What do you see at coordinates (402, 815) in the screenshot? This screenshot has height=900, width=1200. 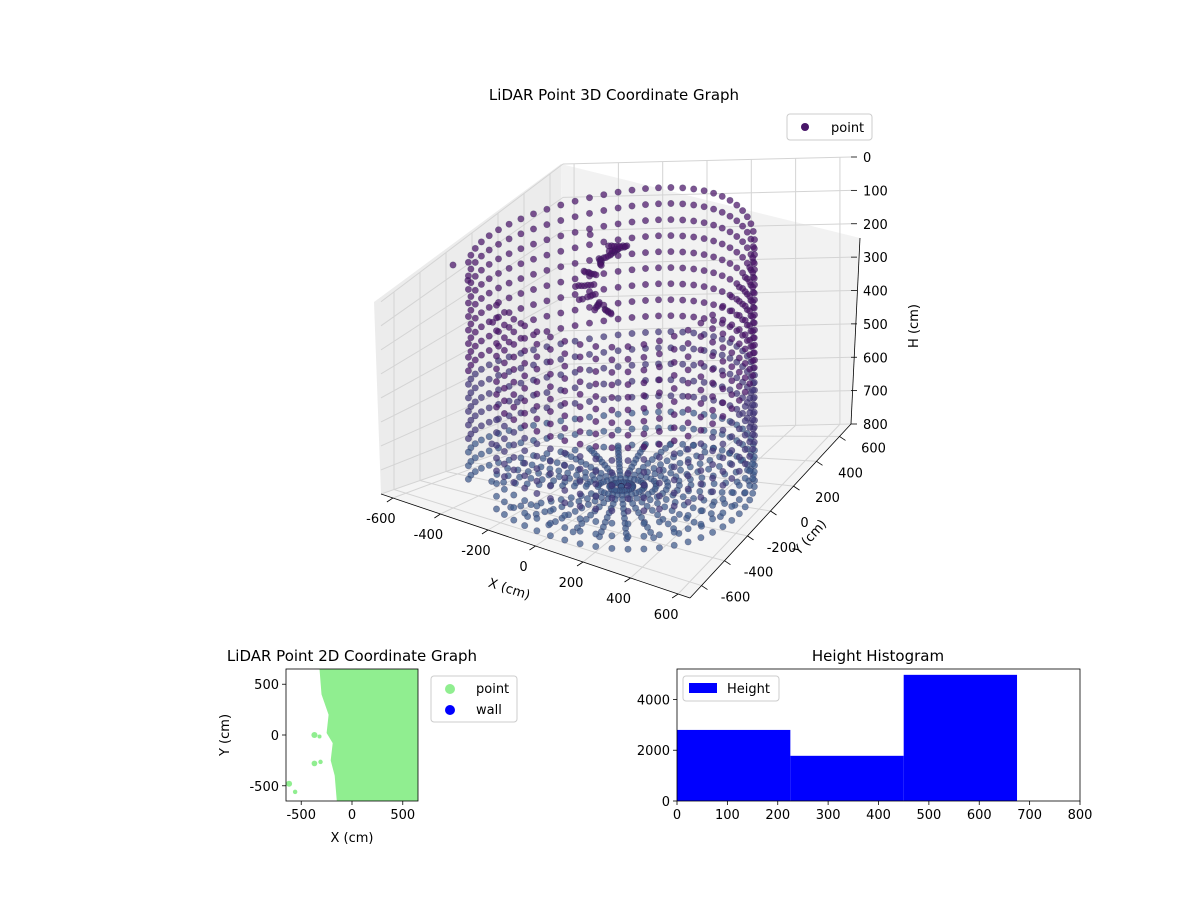 I see `x-tick-label-2d: 500` at bounding box center [402, 815].